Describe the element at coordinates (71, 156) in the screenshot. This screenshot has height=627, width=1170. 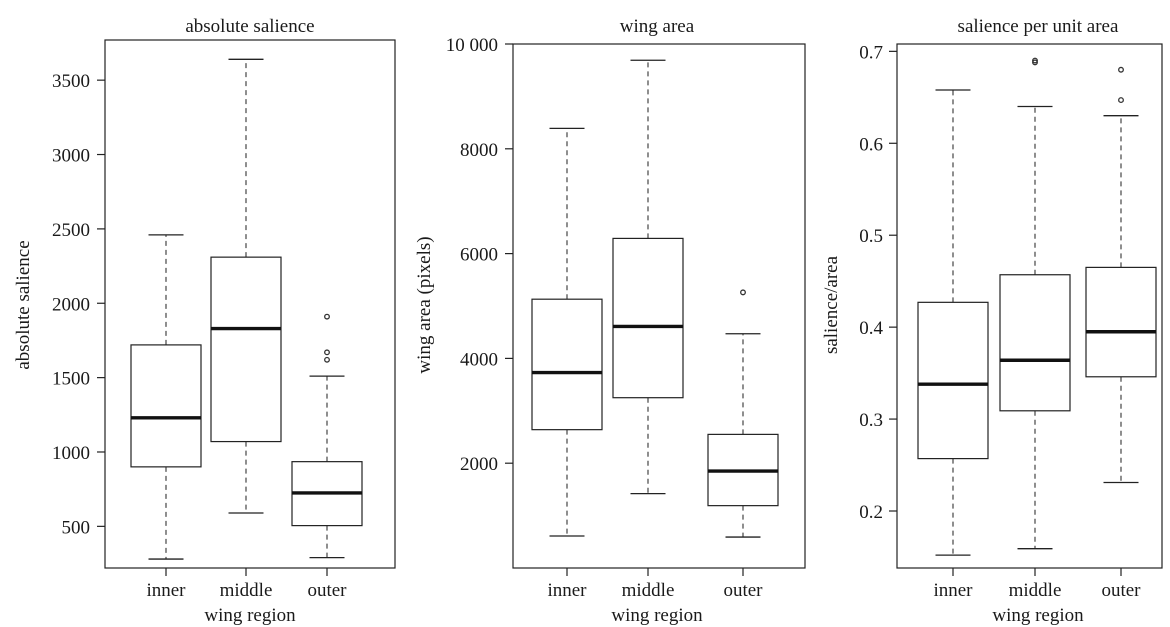
I see `y-tick-label: 3000` at that location.